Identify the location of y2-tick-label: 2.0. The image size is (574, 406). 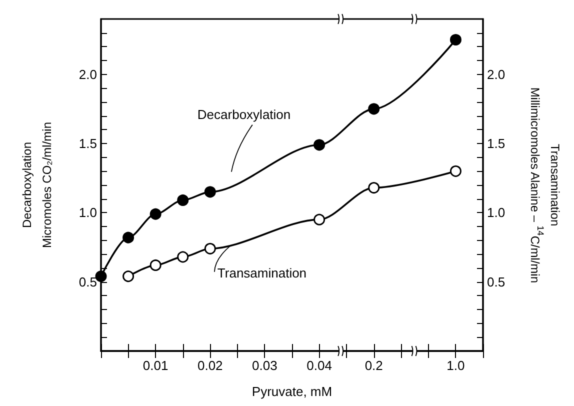
(496, 74).